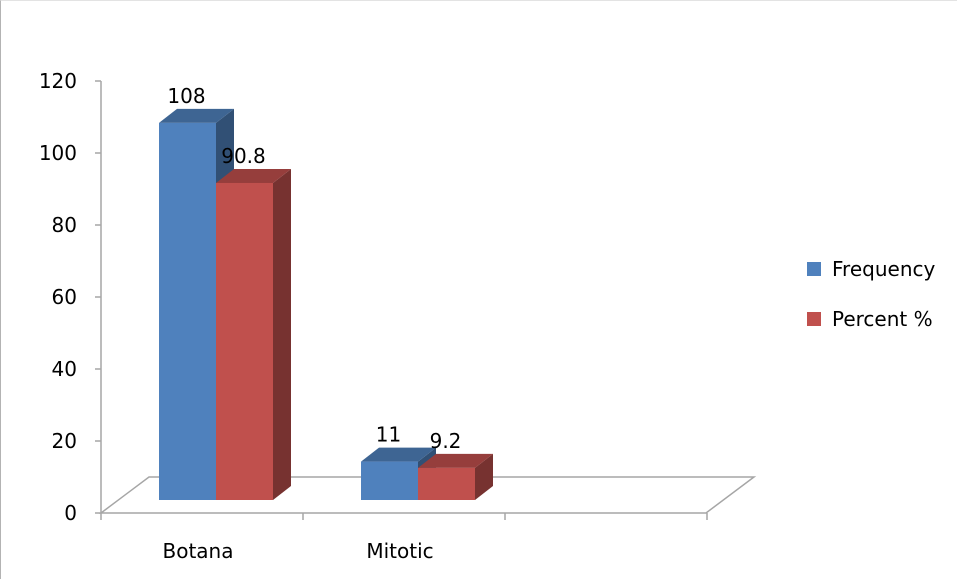  Describe the element at coordinates (883, 269) in the screenshot. I see `legend-label: Frequency` at that location.